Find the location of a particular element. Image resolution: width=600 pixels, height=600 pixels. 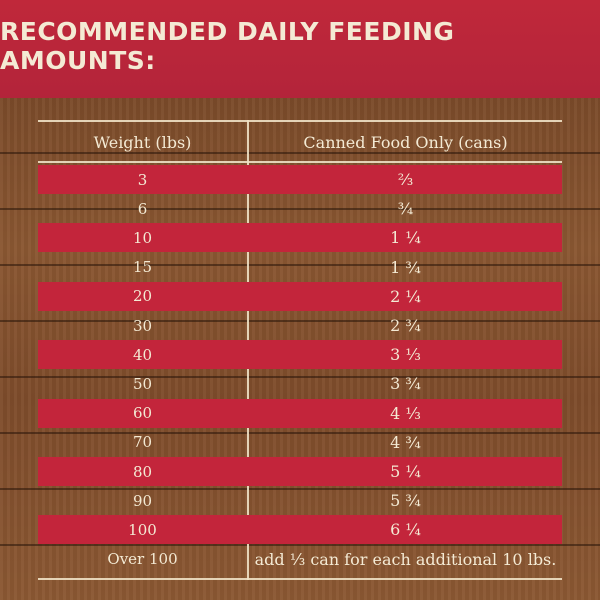

weight-cell: 15 is located at coordinates (142, 267).